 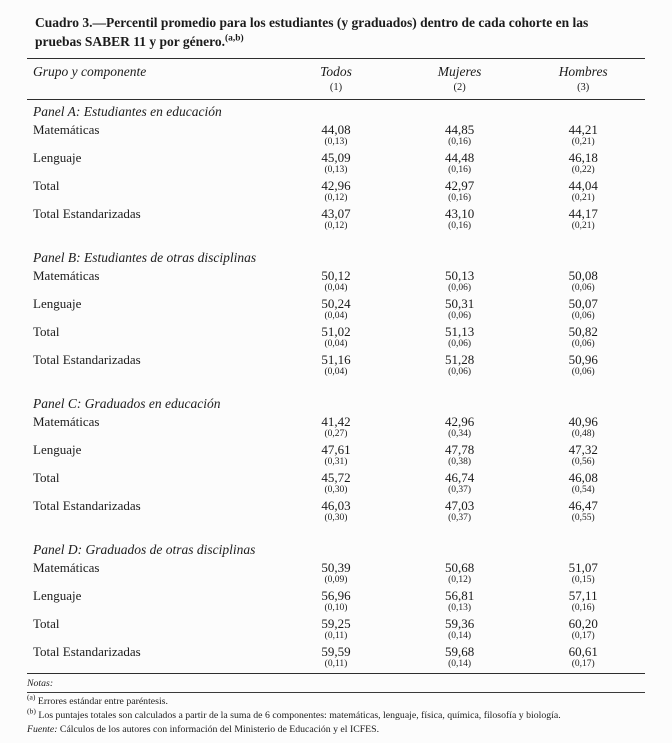 What do you see at coordinates (66, 130) in the screenshot?
I see `row-label: Matemáticas` at bounding box center [66, 130].